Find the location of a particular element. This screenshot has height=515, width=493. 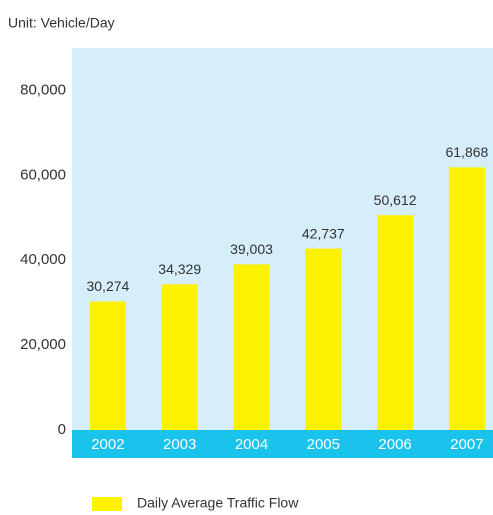

value-label: 61,868 is located at coordinates (466, 152).